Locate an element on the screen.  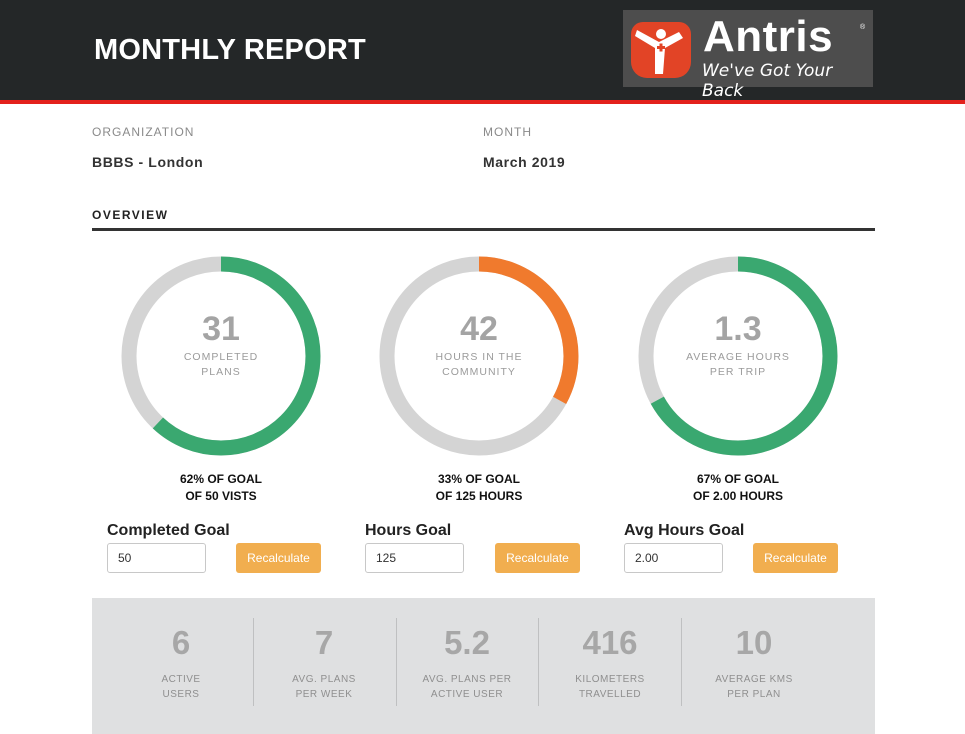
page-title: MONTHLY REPORT is located at coordinates (230, 50).